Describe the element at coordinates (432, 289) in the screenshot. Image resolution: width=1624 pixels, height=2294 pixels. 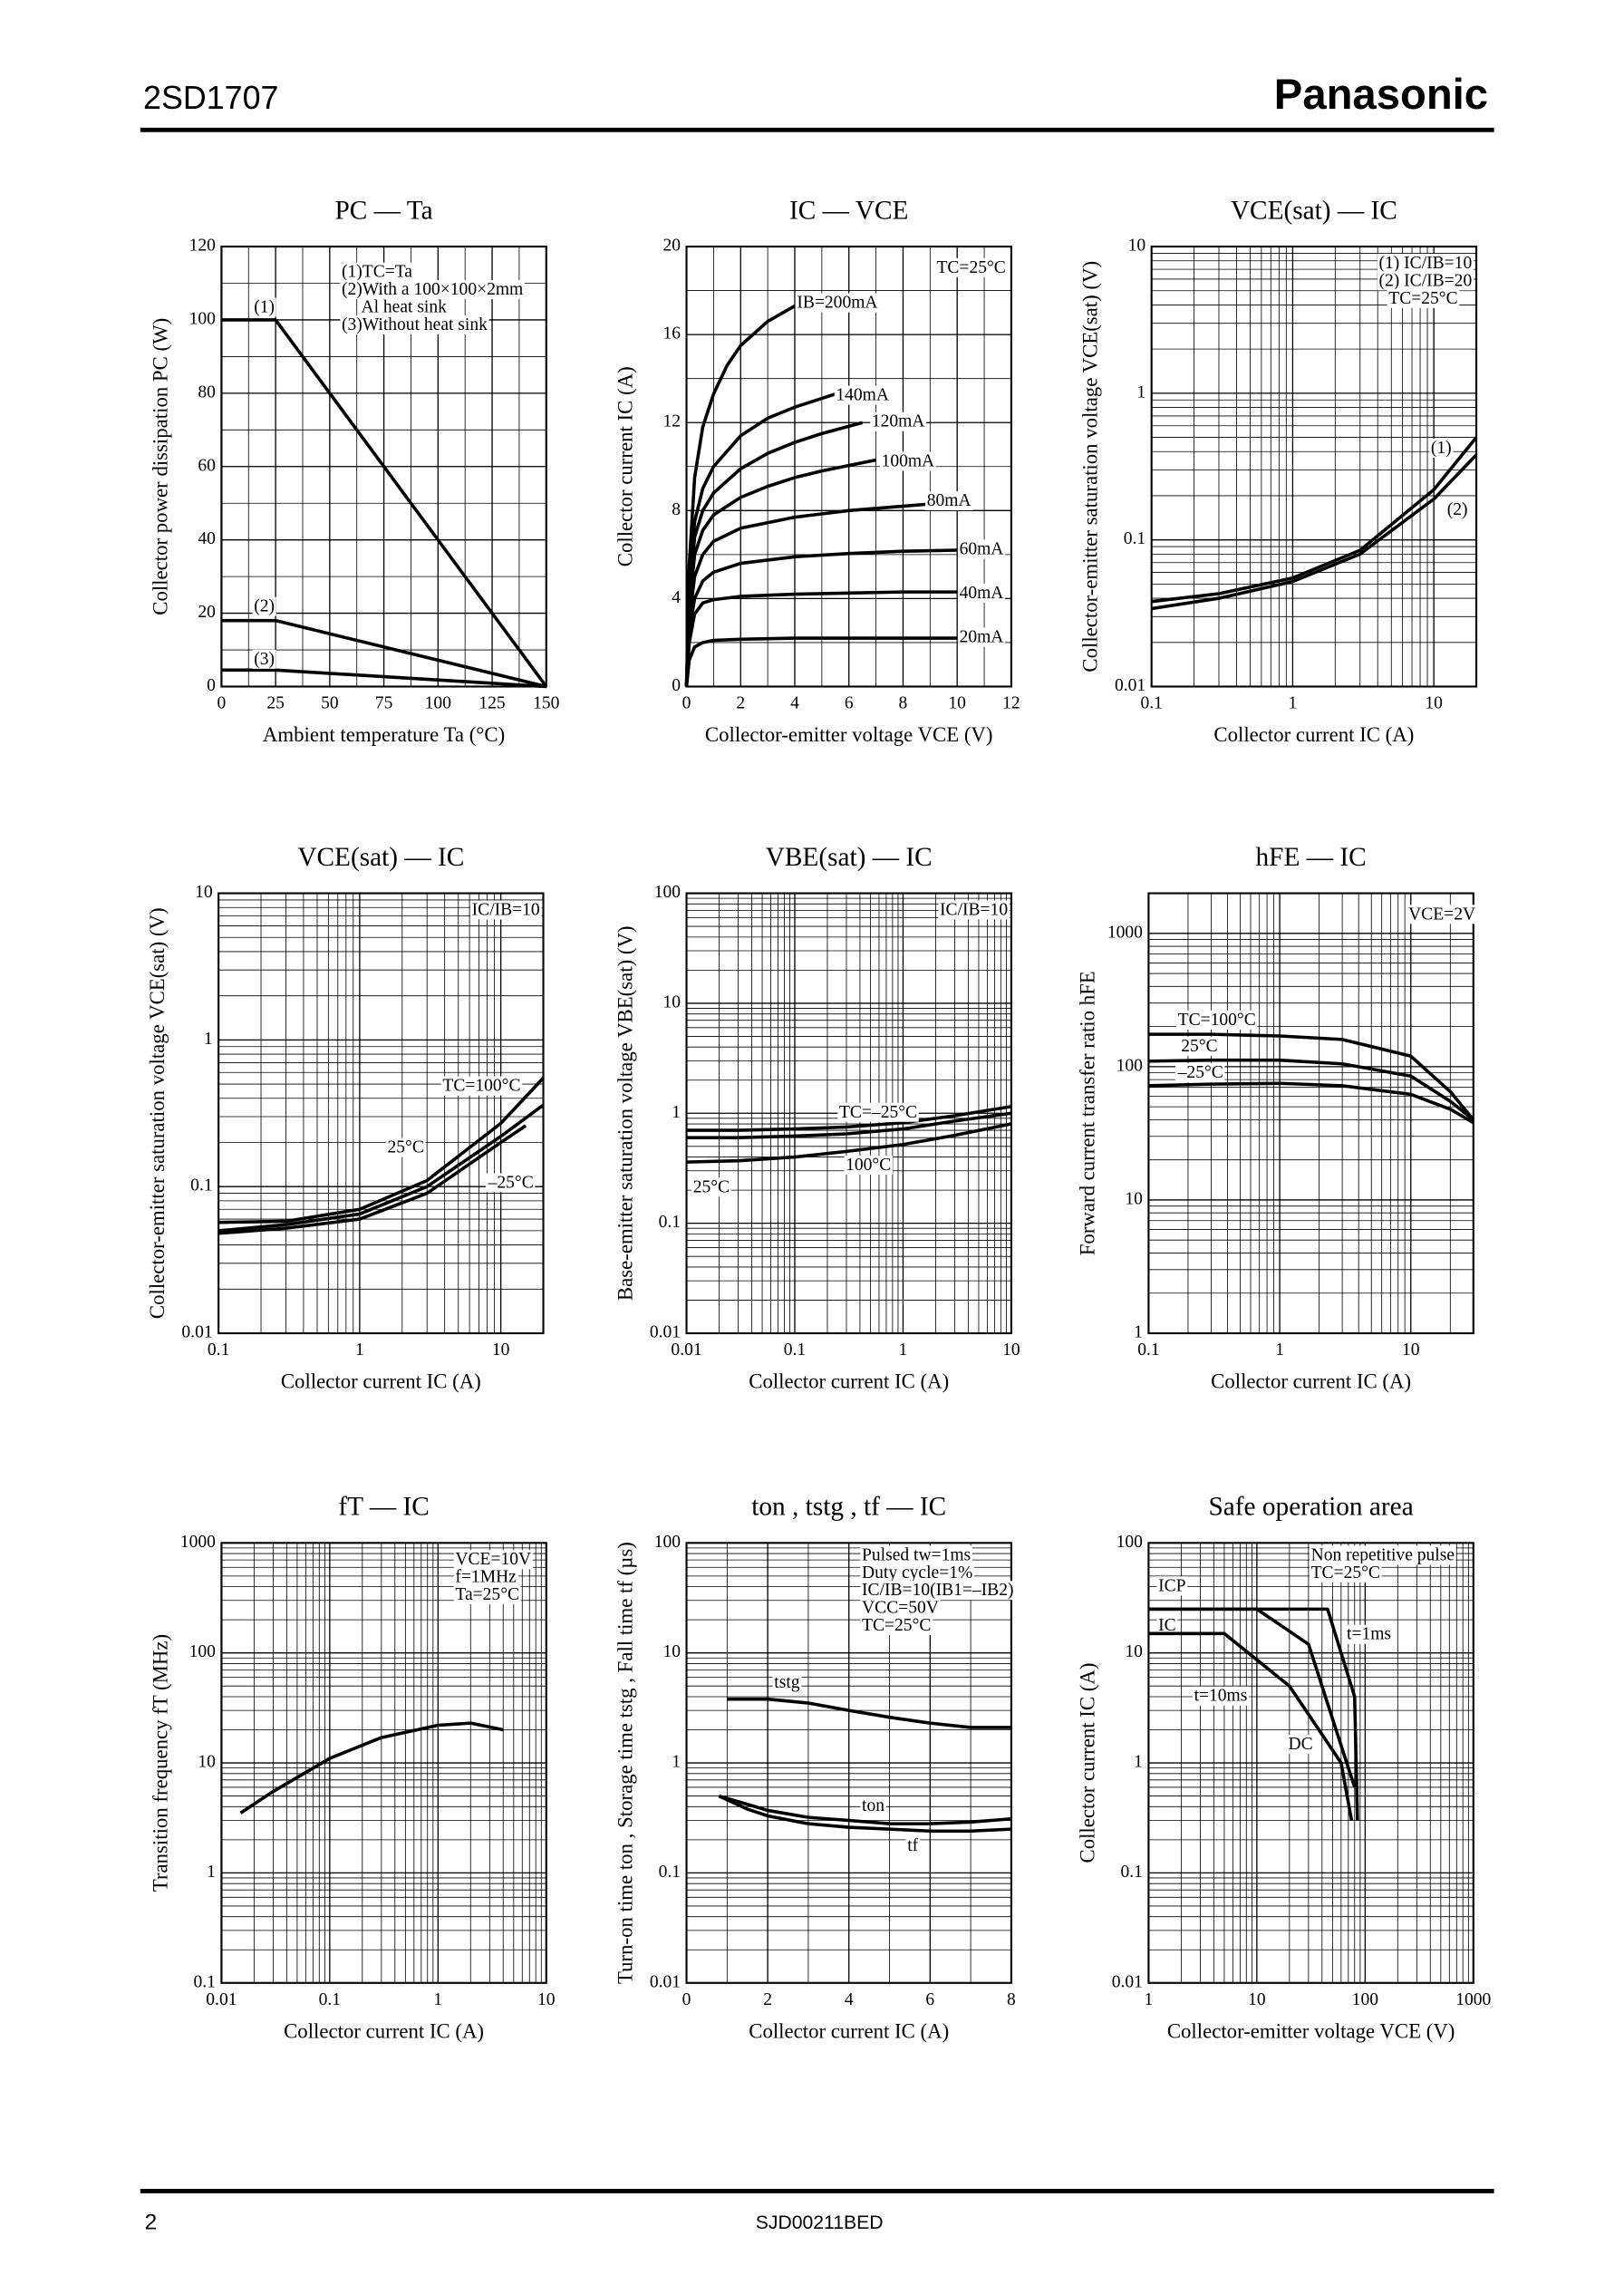
I see `annotation: (2)With a 100×100×2mm` at that location.